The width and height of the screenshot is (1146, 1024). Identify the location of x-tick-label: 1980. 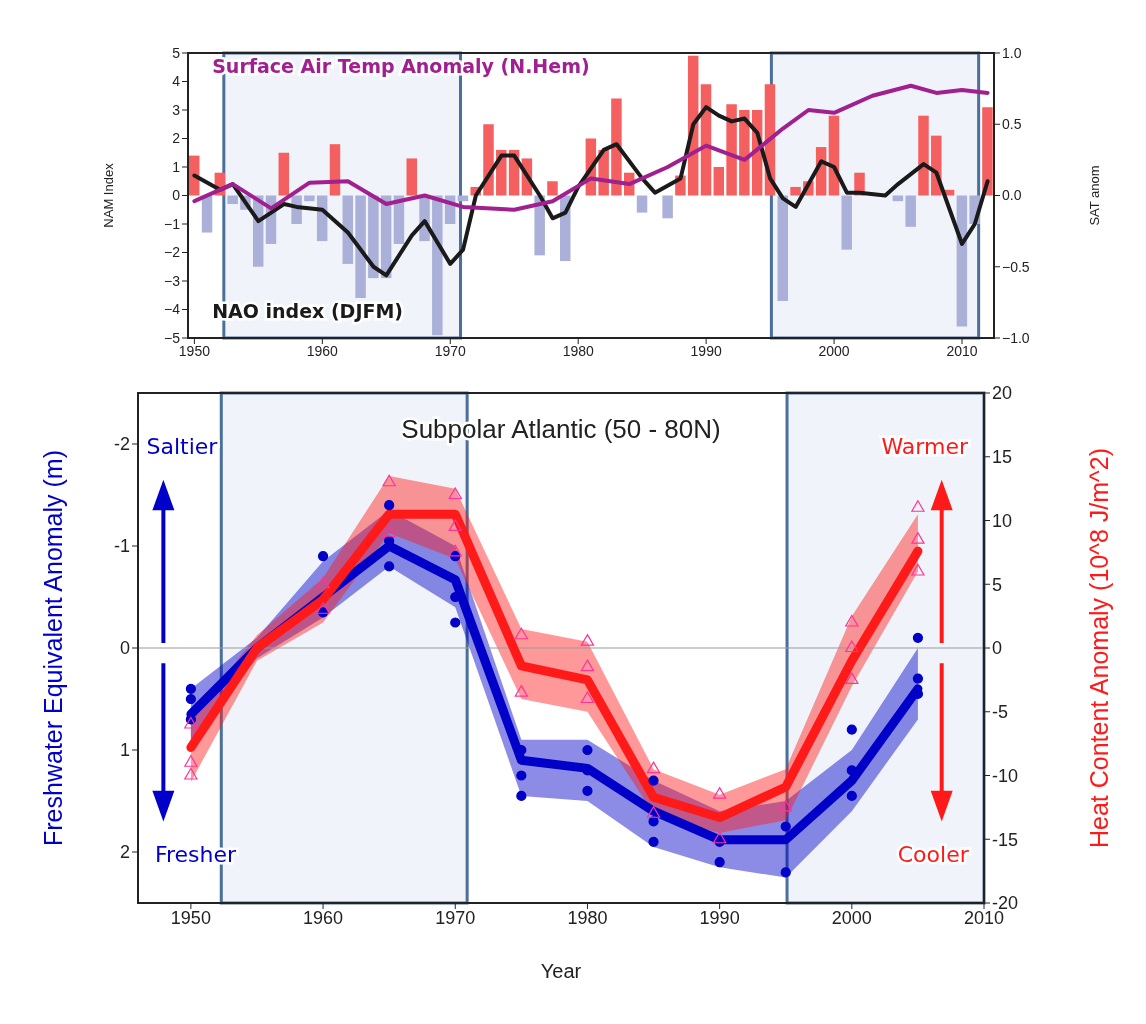
(578, 350).